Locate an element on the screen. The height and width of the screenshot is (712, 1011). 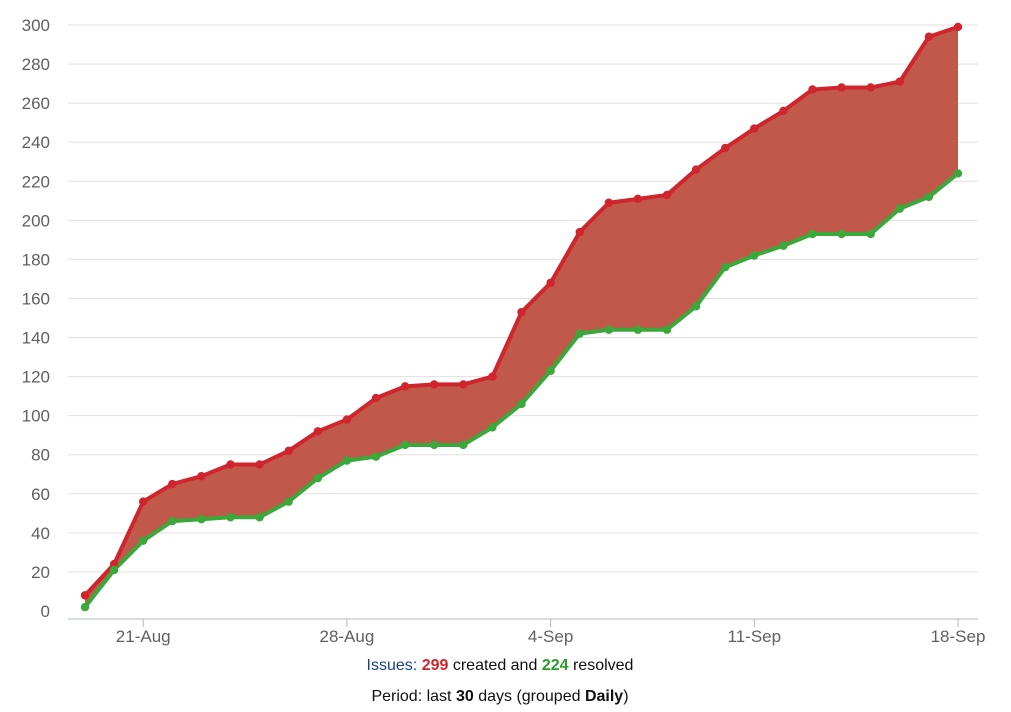
y-tick-label: 220 is located at coordinates (36, 181).